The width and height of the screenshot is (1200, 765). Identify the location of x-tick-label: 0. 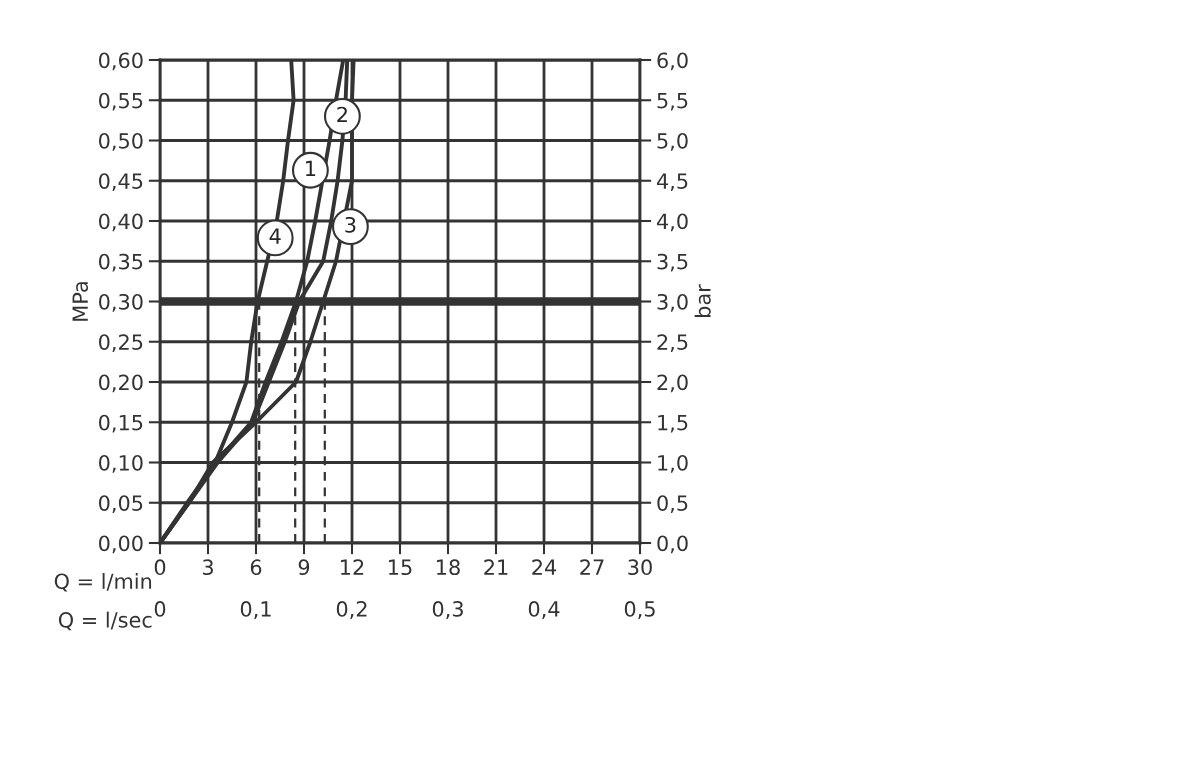
(160, 567).